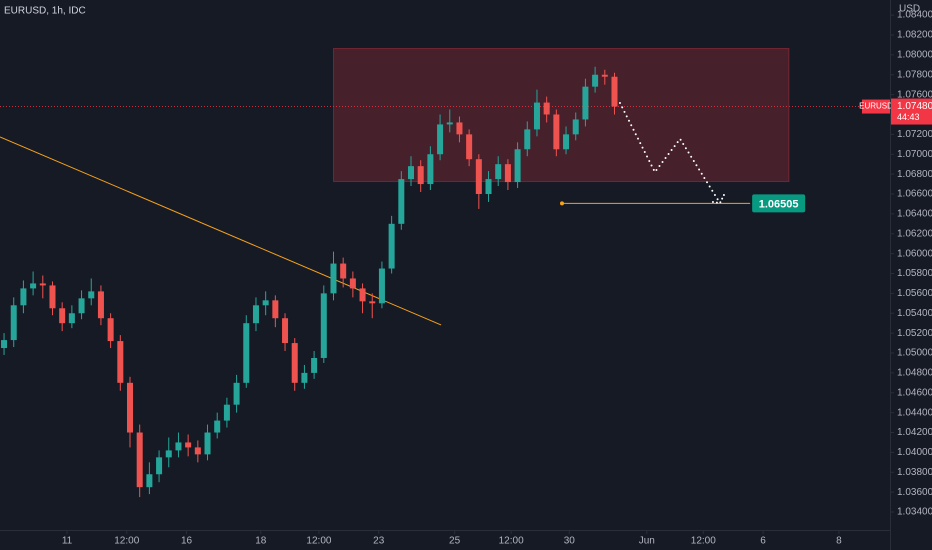  I want to click on target-anchor, so click(562, 203).